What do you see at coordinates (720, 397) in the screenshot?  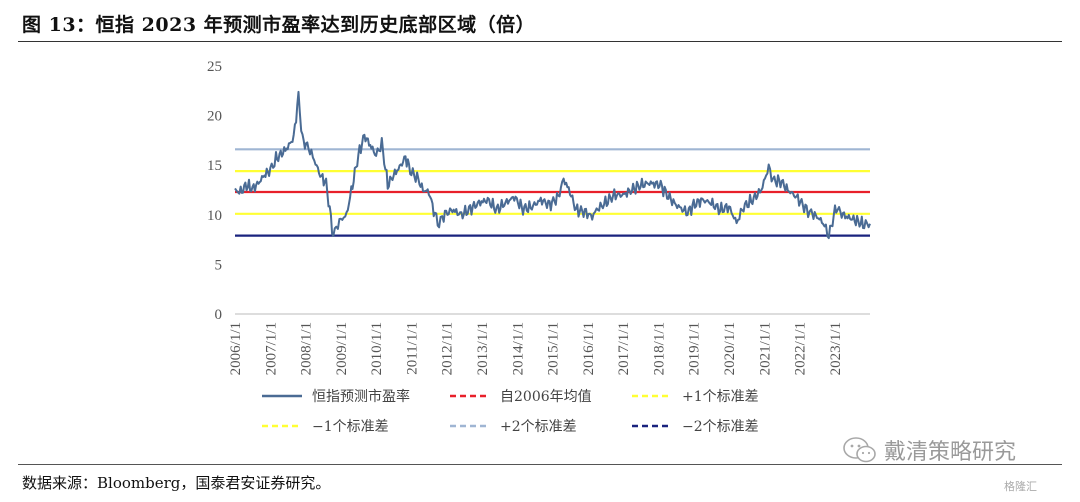 I see `legend-label: +1个标准差` at bounding box center [720, 397].